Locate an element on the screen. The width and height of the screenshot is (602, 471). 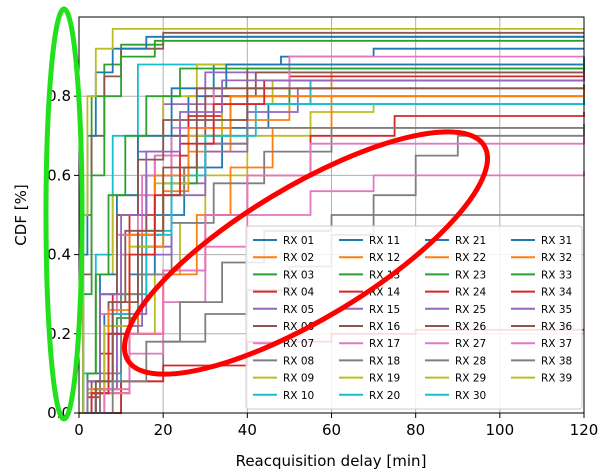
legend-label: RX 05 is located at coordinates (298, 310).